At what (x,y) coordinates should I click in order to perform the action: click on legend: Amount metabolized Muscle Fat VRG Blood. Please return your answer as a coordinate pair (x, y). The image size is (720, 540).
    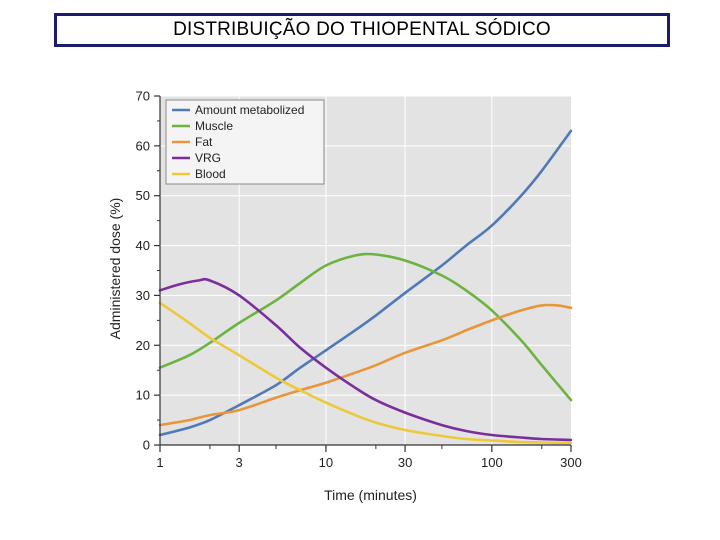
    Looking at the image, I should click on (245, 142).